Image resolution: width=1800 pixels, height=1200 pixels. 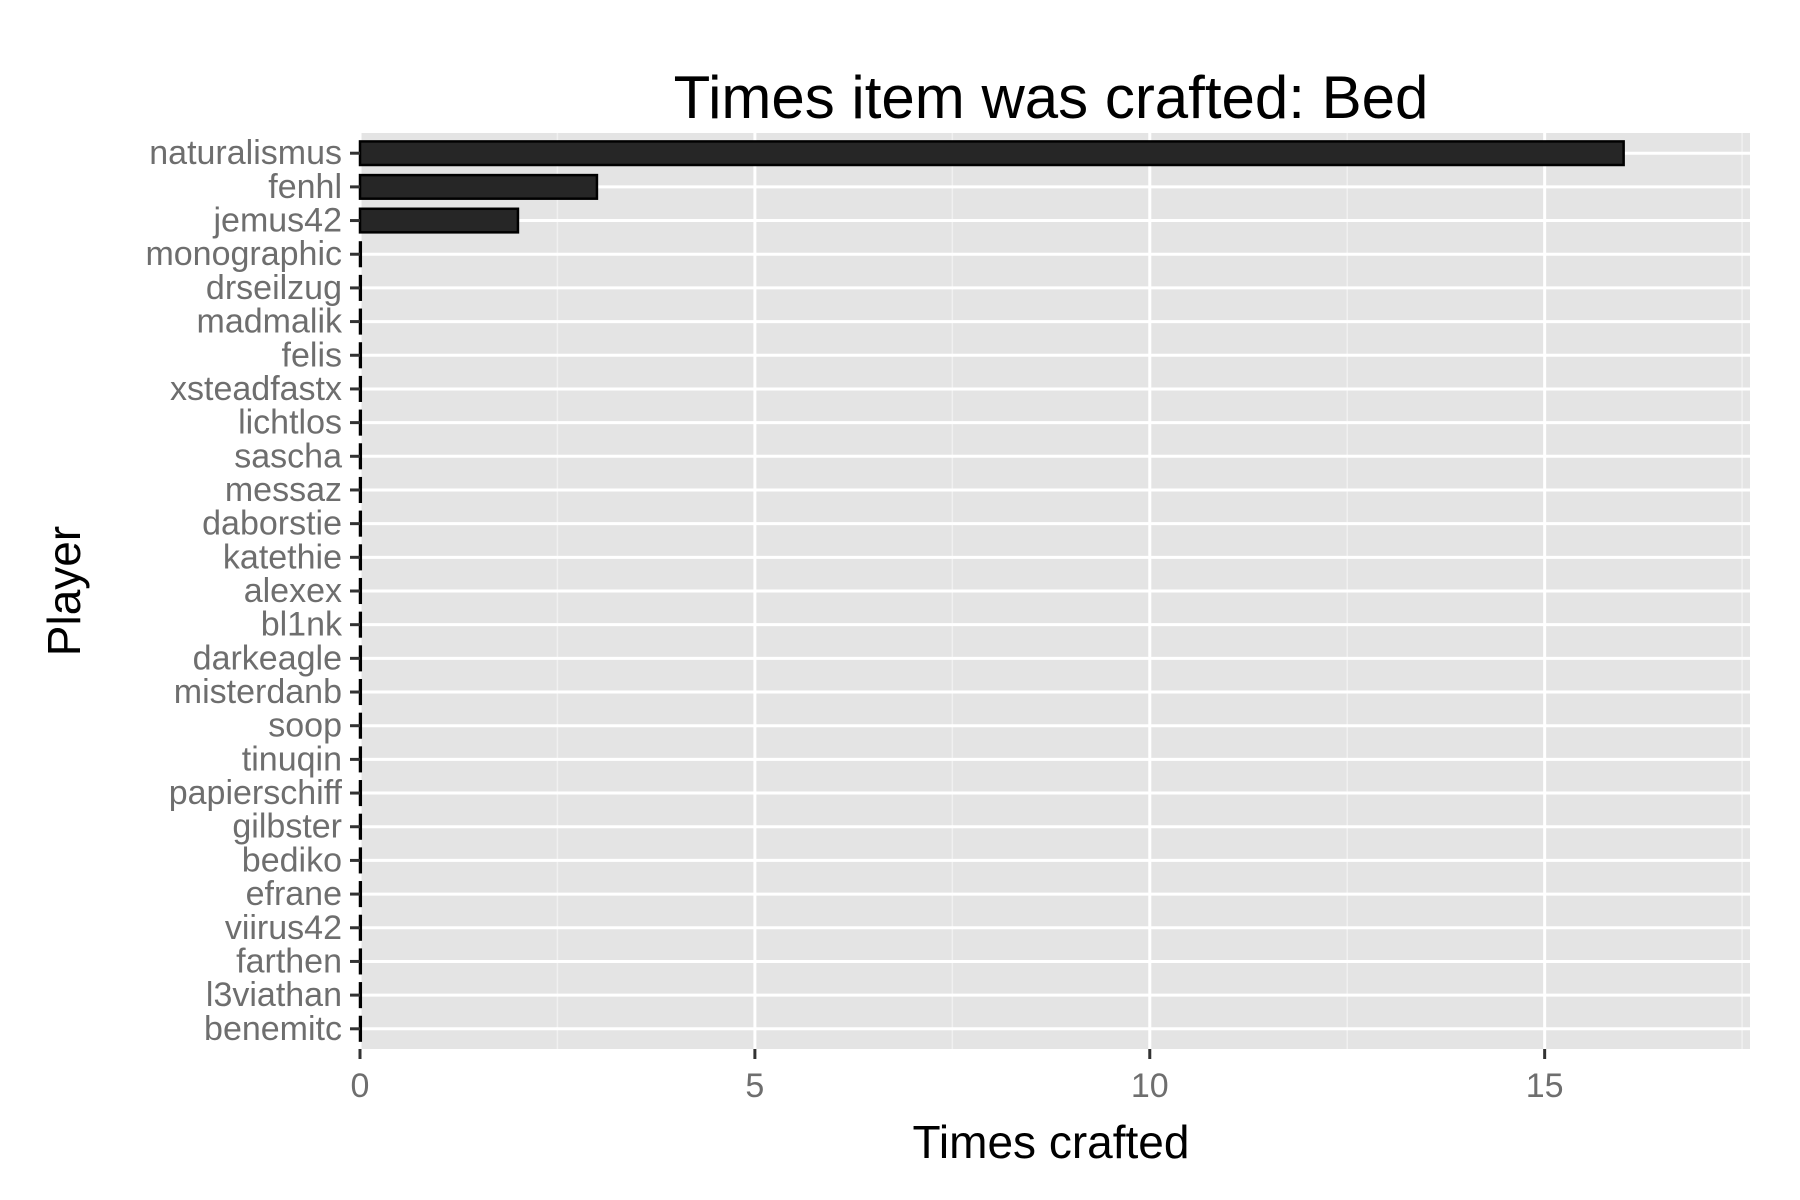 I want to click on bar-monographic, so click(x=360, y=254).